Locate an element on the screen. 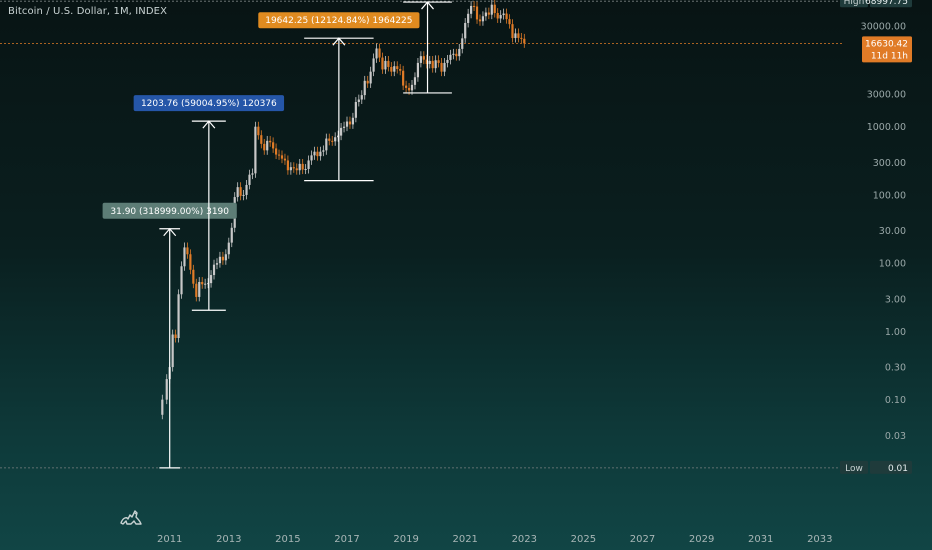 This screenshot has width=932, height=550. y-tick-label: 0.03 is located at coordinates (895, 436).